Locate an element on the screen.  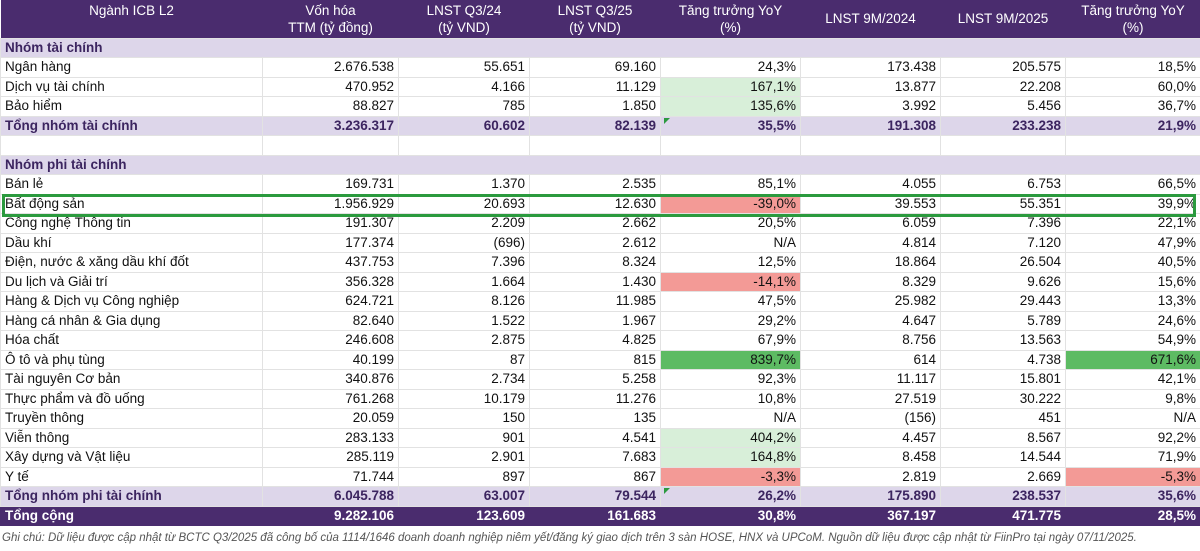
sector-name-cell: Thực phẩm và đồ uống is located at coordinates (131, 398).